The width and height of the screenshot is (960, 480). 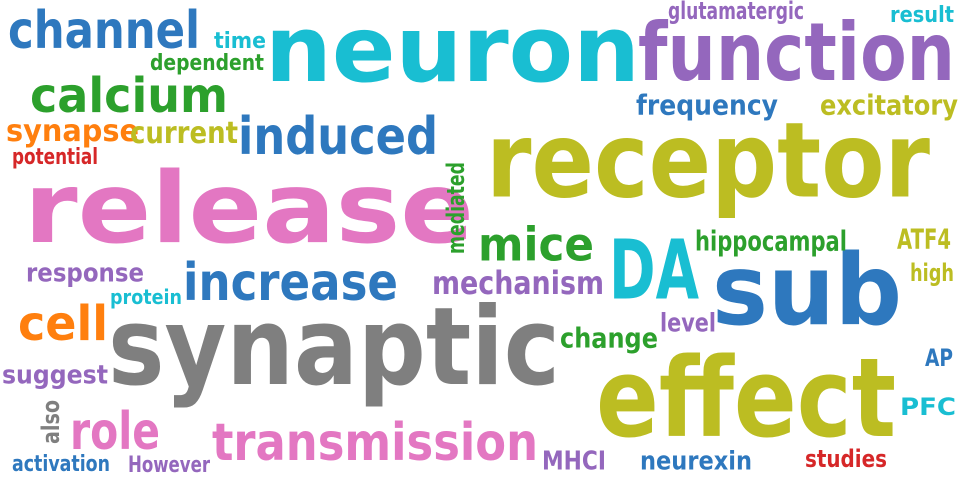 What do you see at coordinates (63, 323) in the screenshot?
I see `word-cell: cell` at bounding box center [63, 323].